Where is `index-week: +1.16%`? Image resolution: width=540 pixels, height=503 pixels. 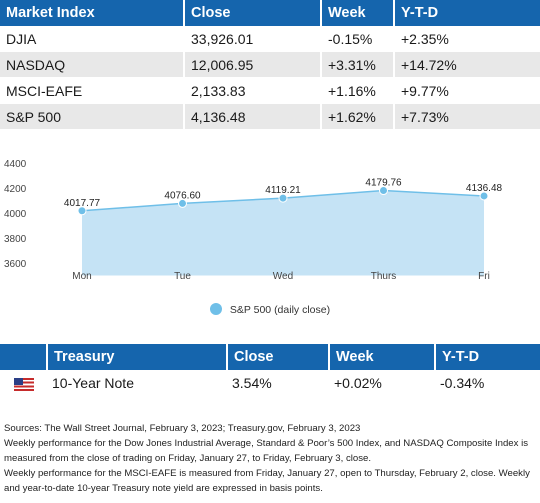
index-week: +1.16% is located at coordinates (356, 91).